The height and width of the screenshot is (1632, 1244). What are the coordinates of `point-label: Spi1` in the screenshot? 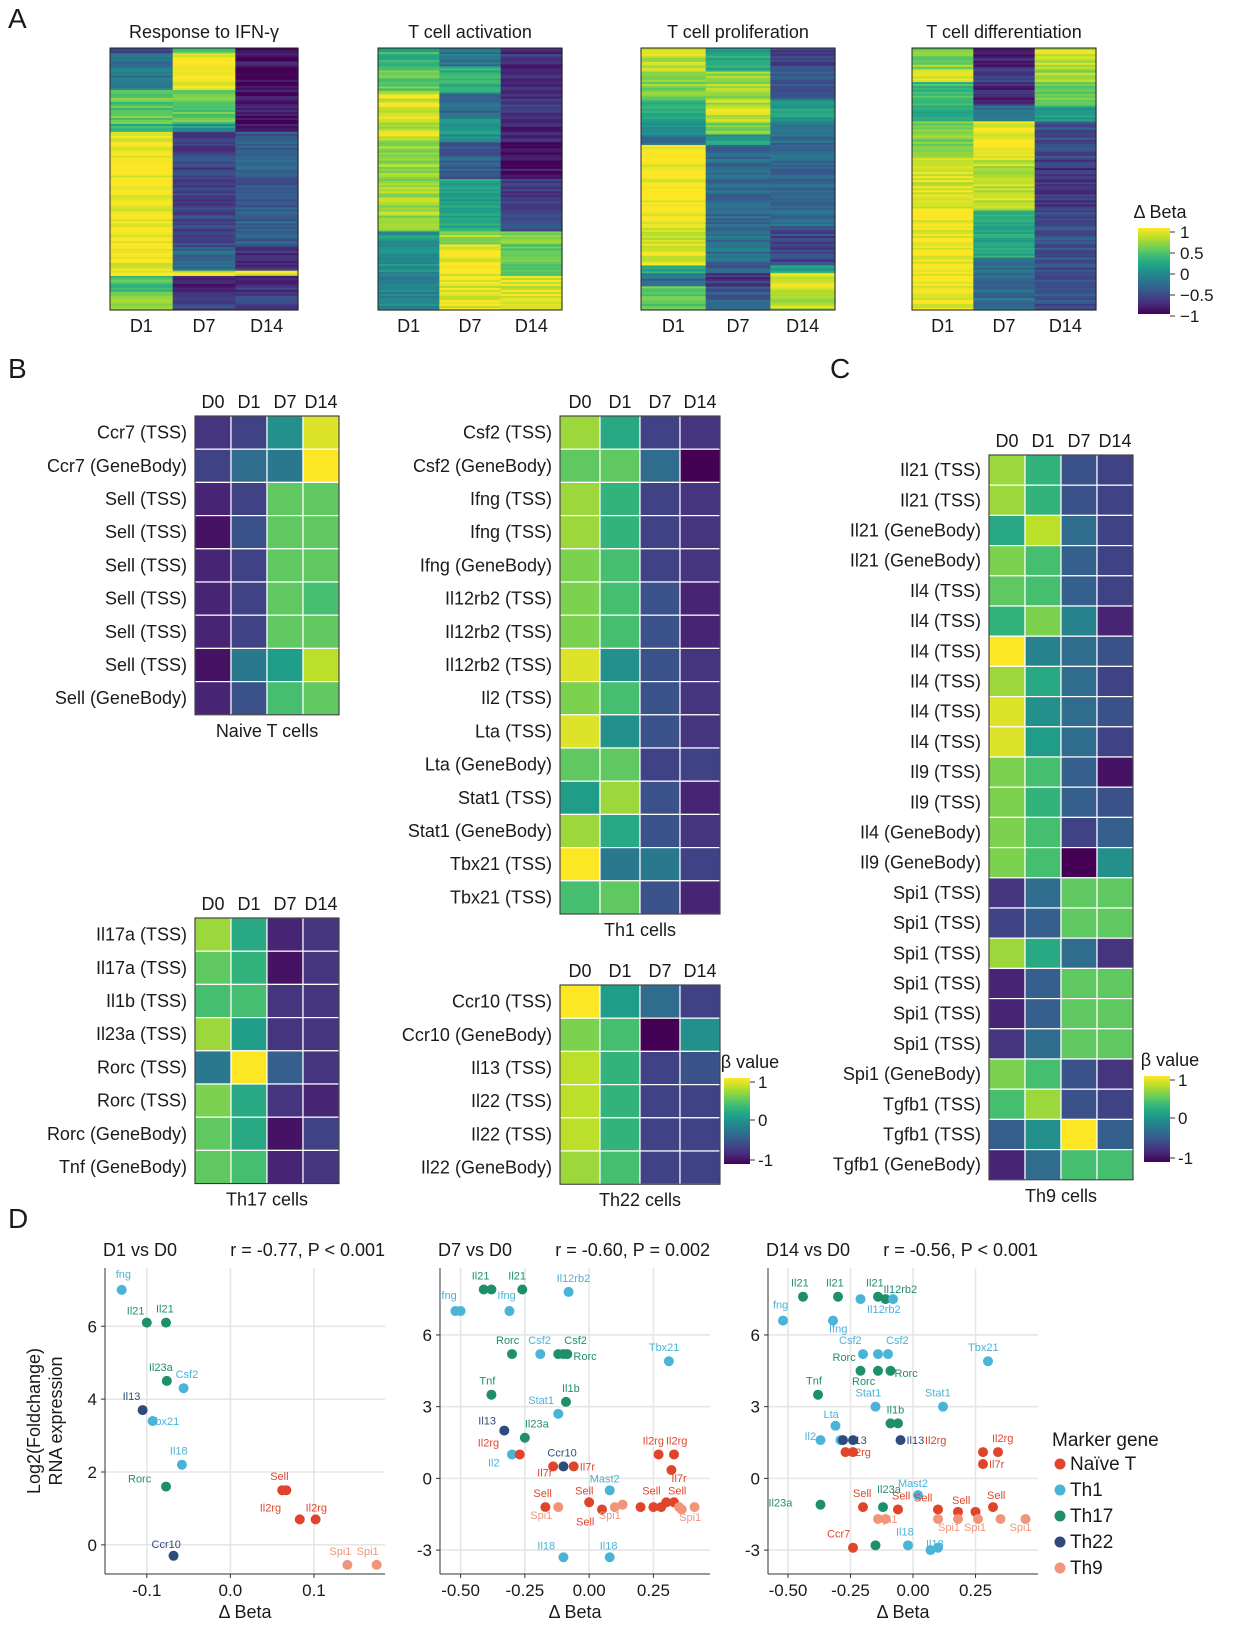 It's located at (368, 1552).